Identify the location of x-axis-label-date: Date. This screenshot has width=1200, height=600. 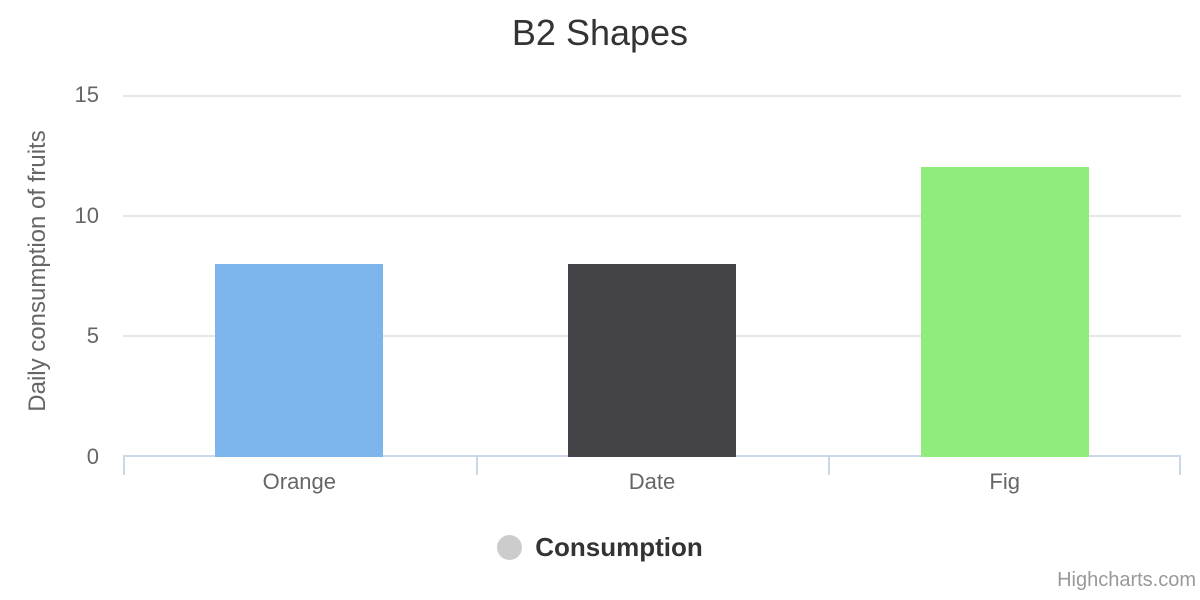
(652, 481).